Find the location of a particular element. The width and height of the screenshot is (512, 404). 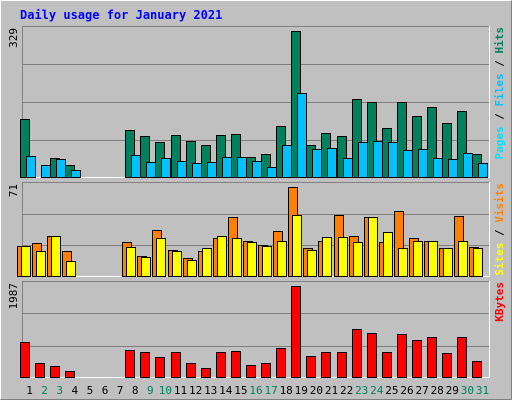

y-max-label: 329 is located at coordinates (13, 38).